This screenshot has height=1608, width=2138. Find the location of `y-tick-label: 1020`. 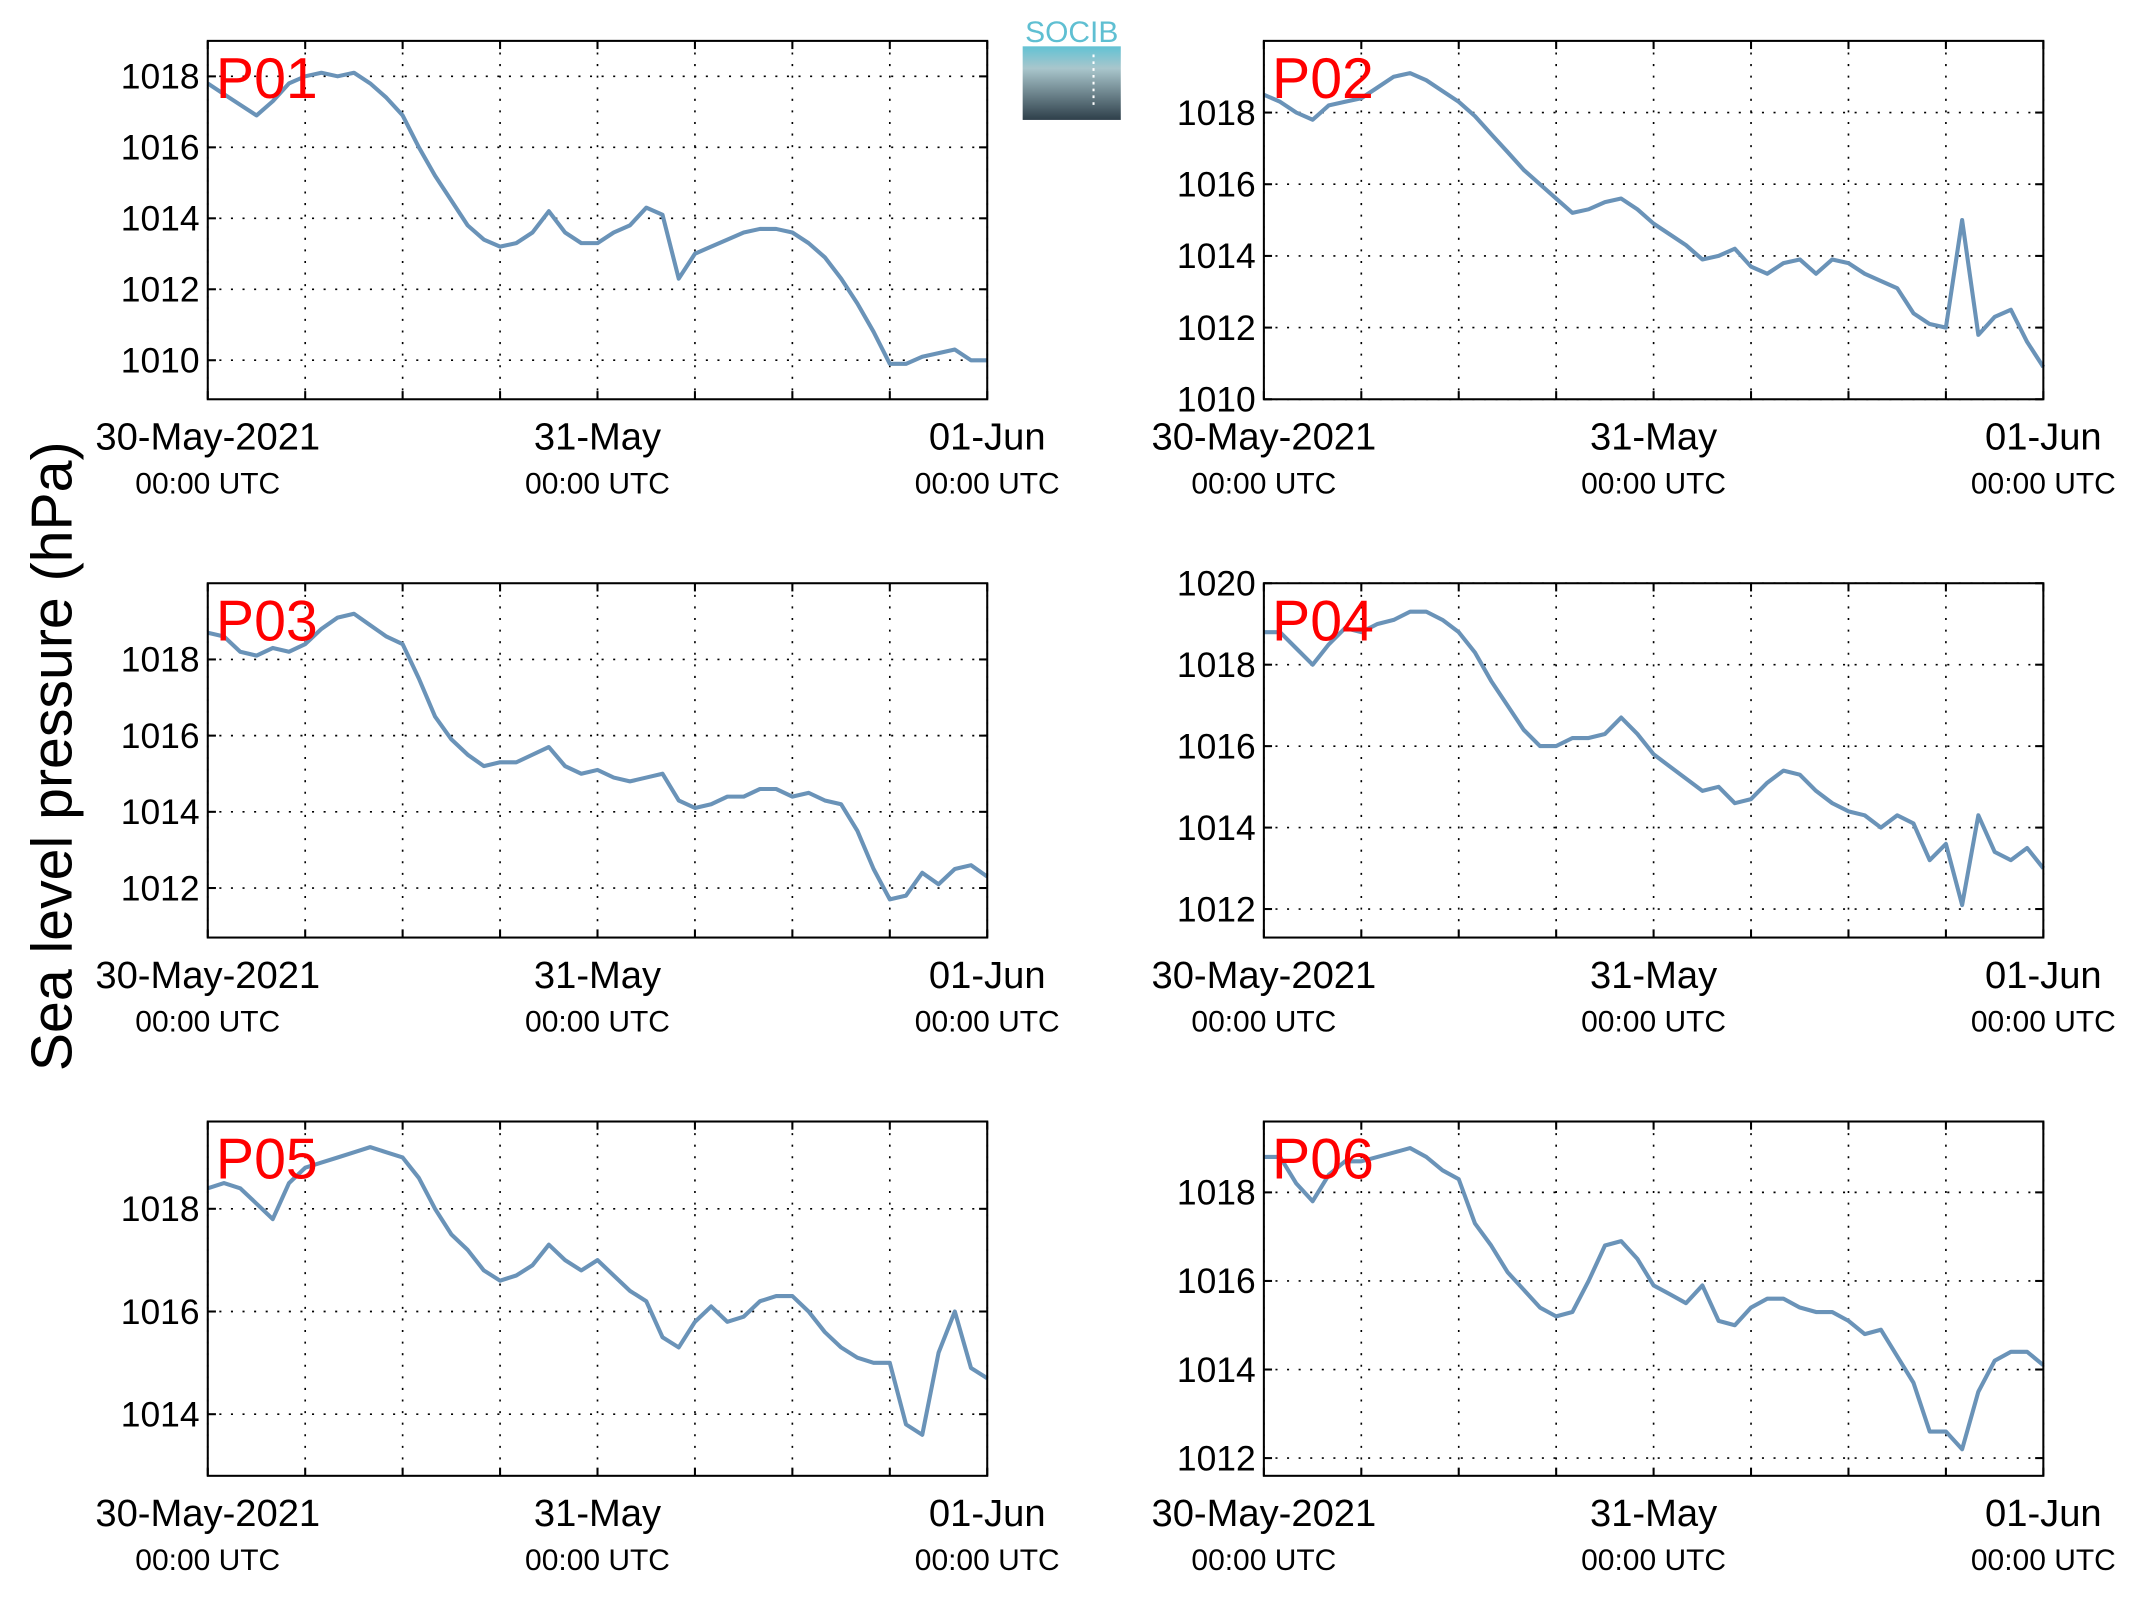

y-tick-label: 1020 is located at coordinates (1216, 584).